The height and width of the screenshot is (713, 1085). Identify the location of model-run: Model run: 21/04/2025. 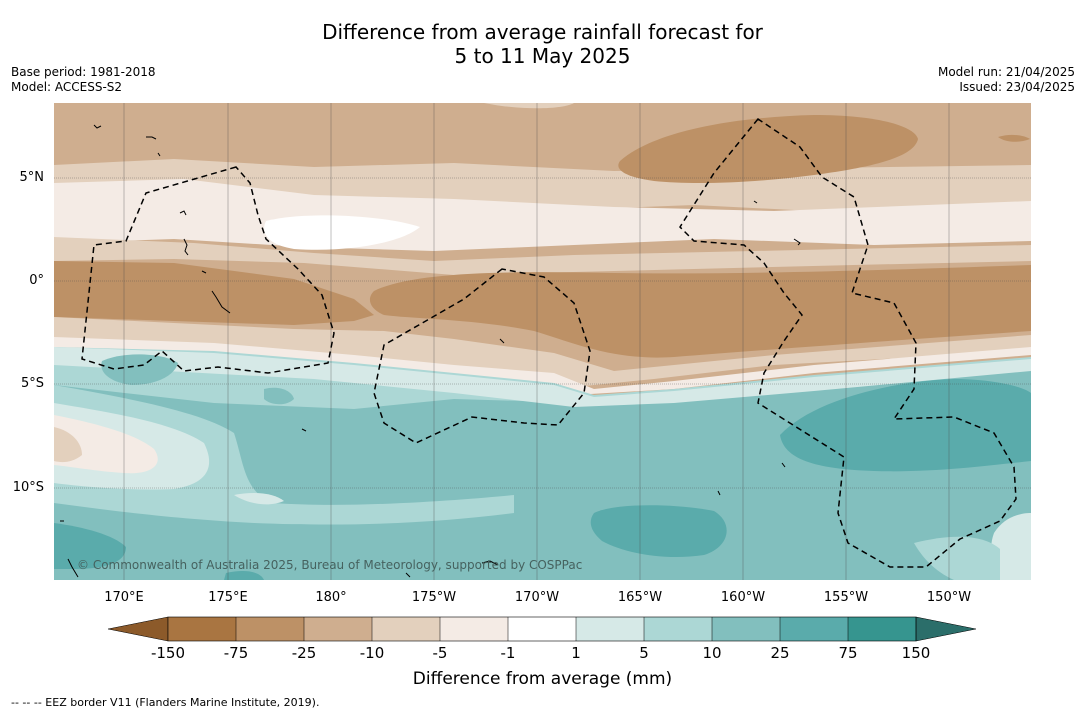
(1006, 72).